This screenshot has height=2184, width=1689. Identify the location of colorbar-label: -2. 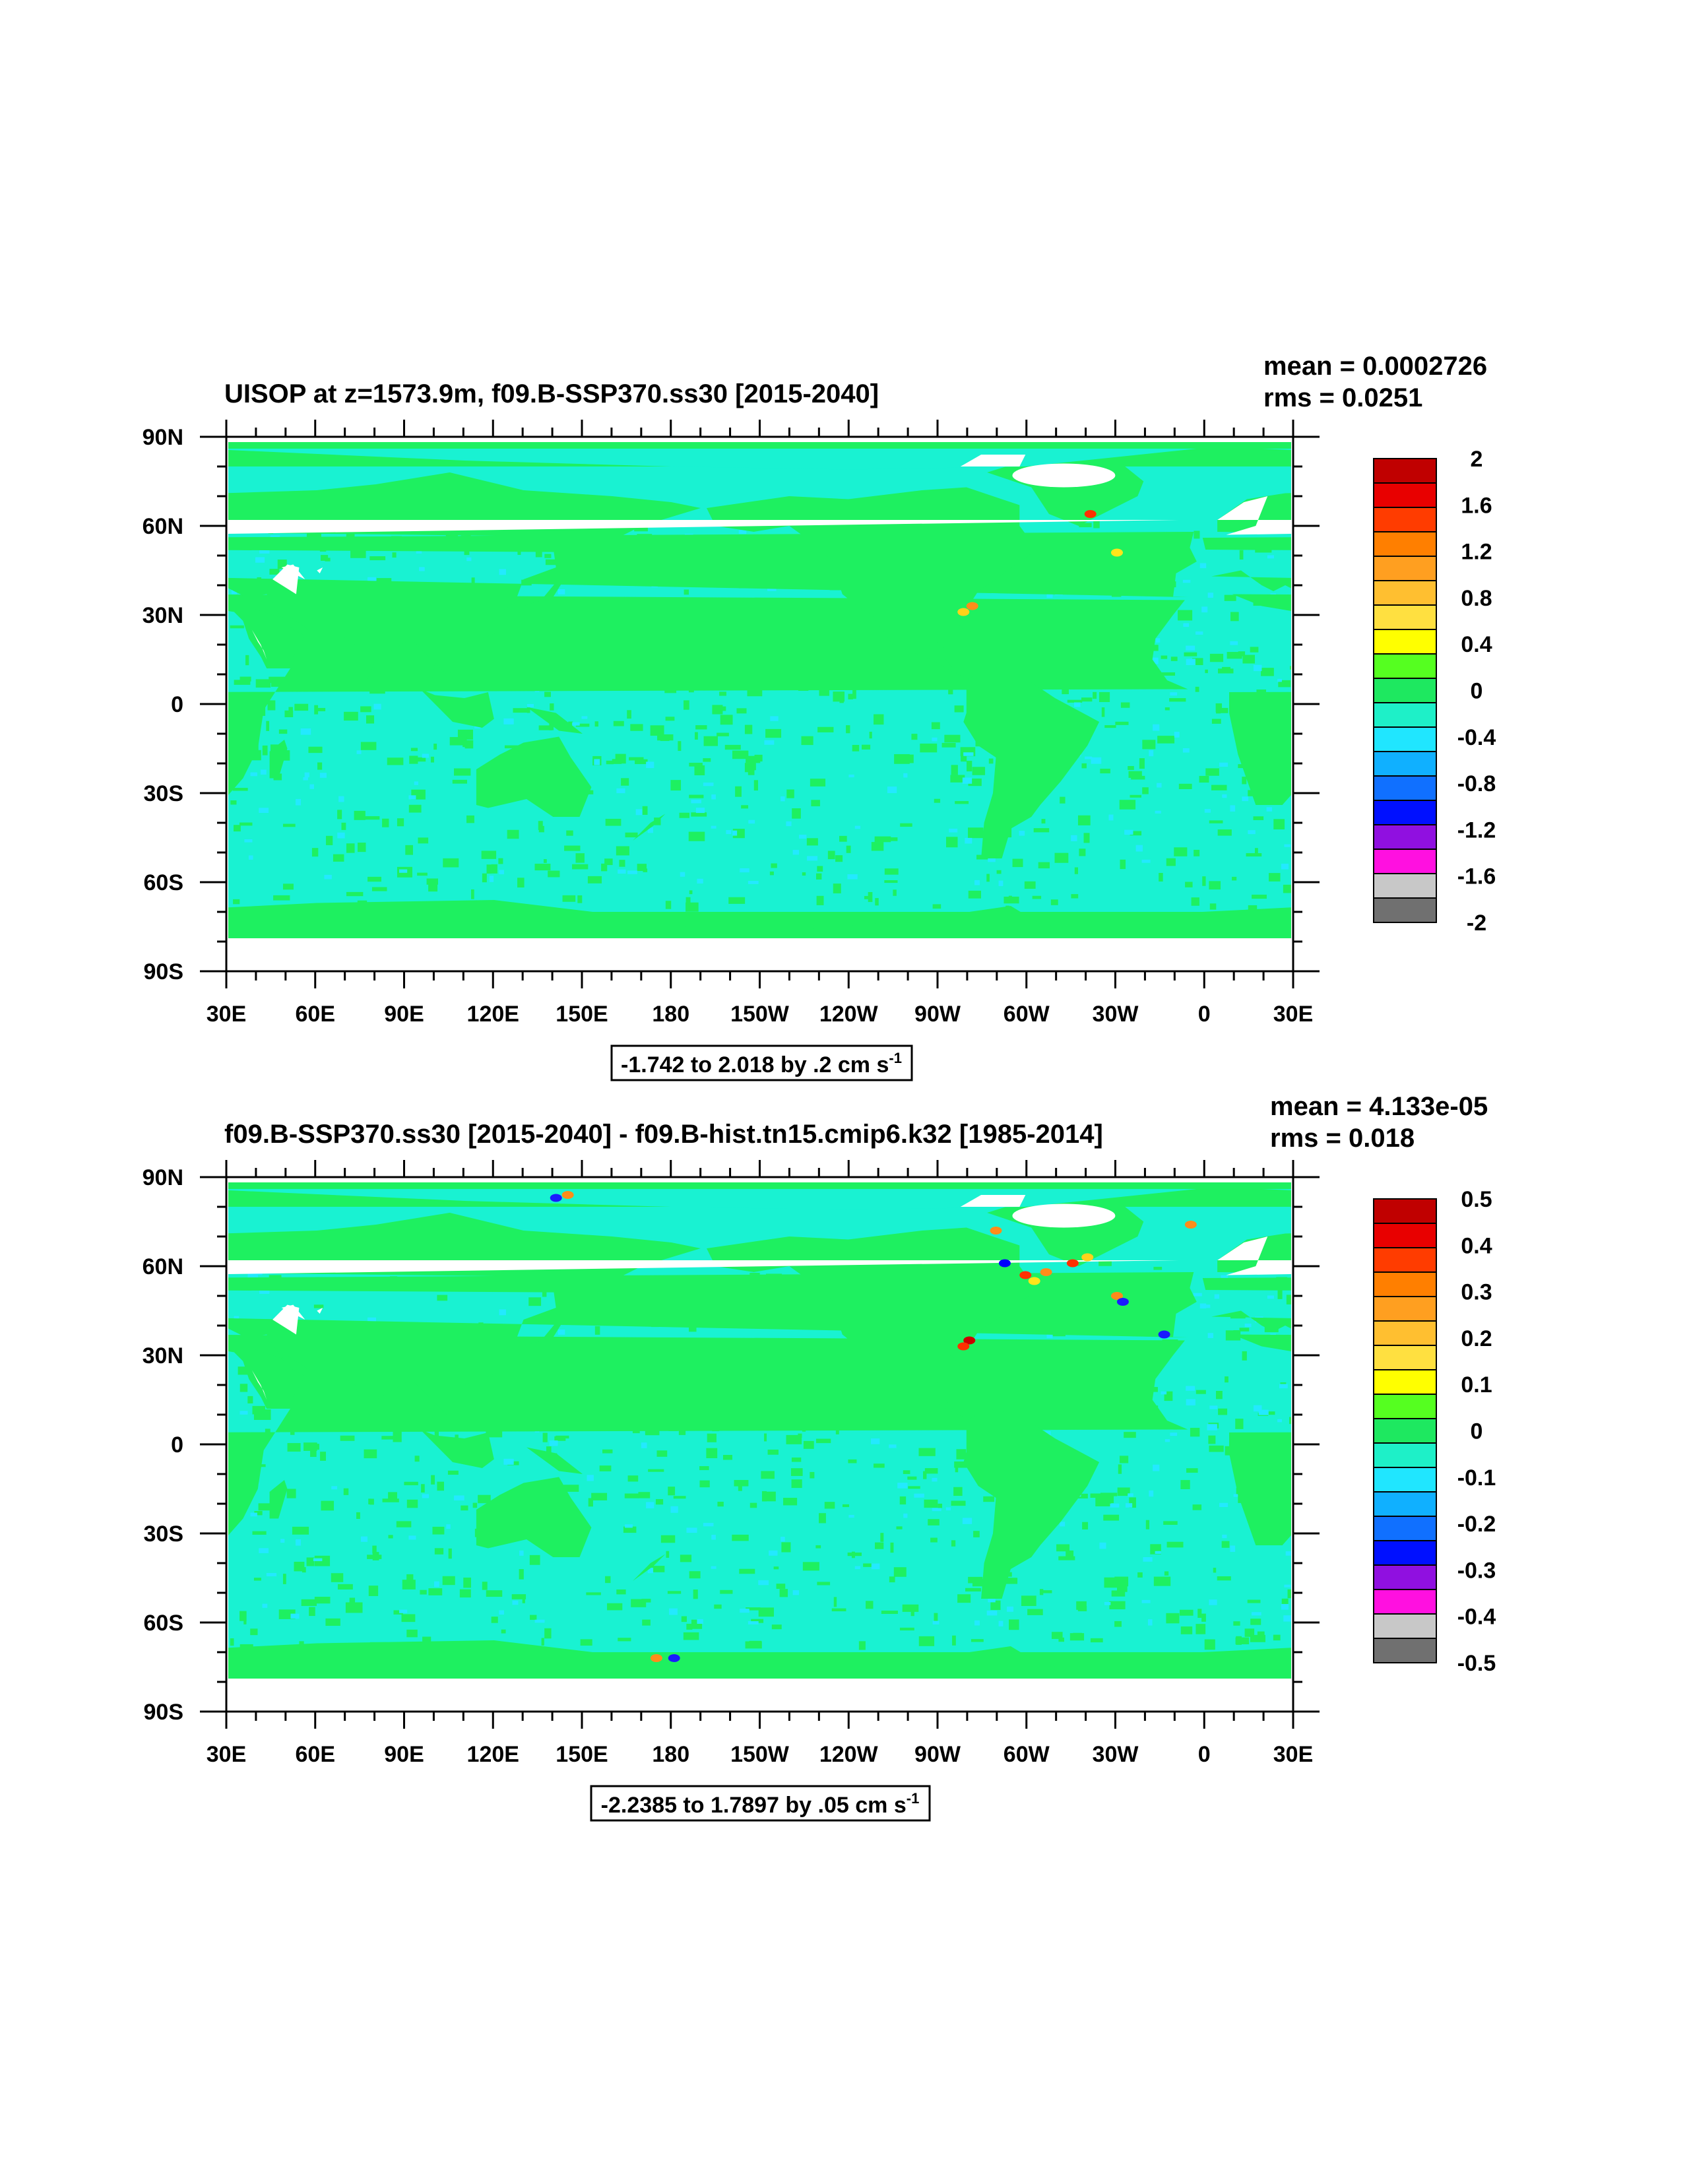
(1477, 923).